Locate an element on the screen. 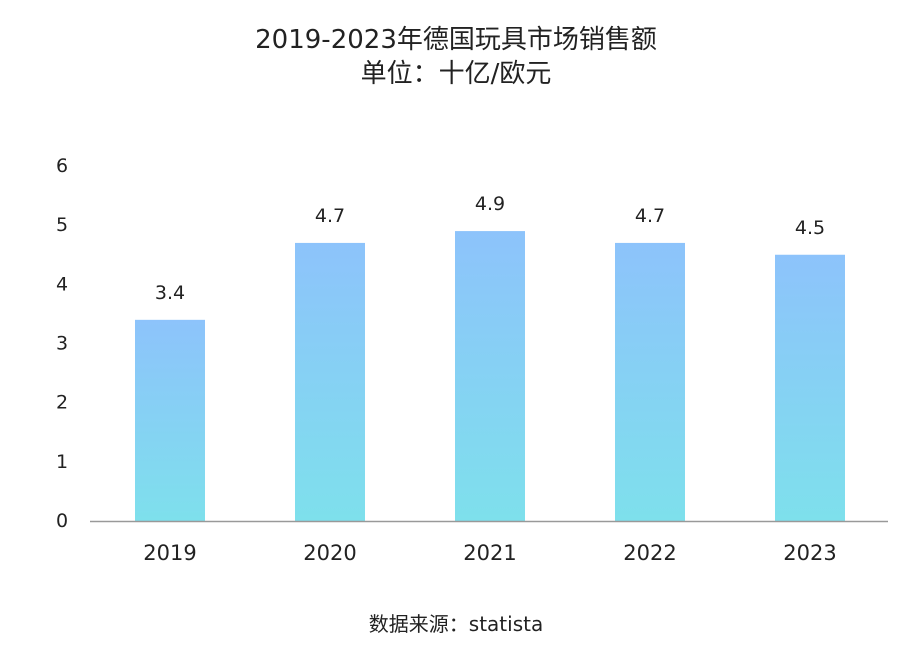 The width and height of the screenshot is (912, 664). value-label: 4.9 is located at coordinates (490, 204).